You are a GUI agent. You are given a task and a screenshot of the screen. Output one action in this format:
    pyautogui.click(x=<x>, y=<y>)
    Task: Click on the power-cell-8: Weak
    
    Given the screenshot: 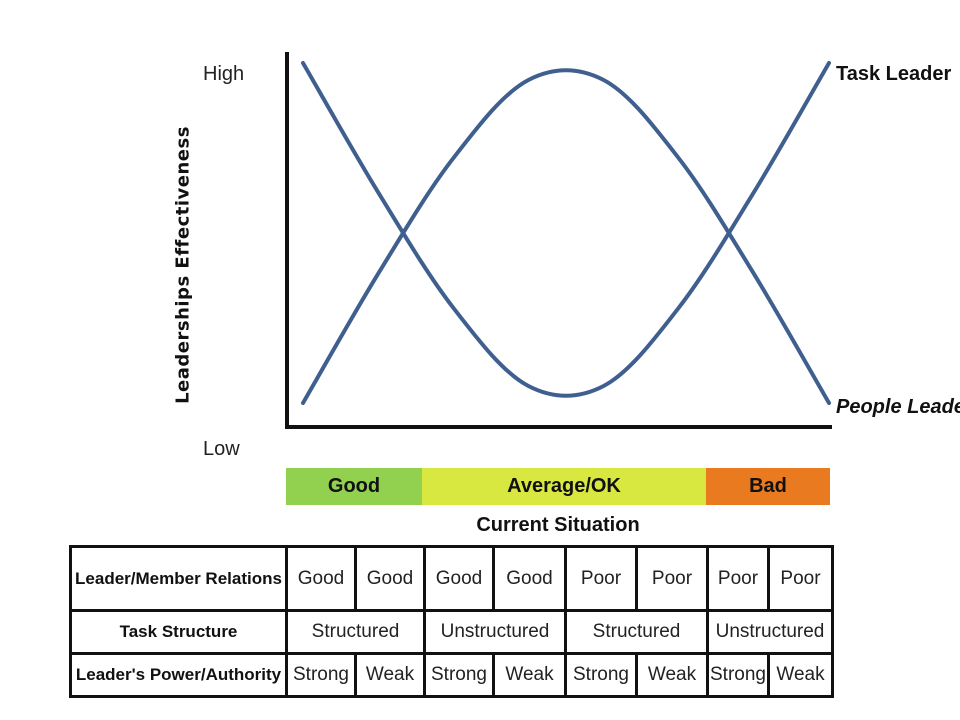 What is the action you would take?
    pyautogui.click(x=800, y=675)
    